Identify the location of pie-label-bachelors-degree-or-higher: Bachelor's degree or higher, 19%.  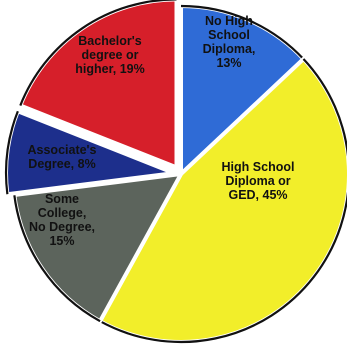
(109, 55).